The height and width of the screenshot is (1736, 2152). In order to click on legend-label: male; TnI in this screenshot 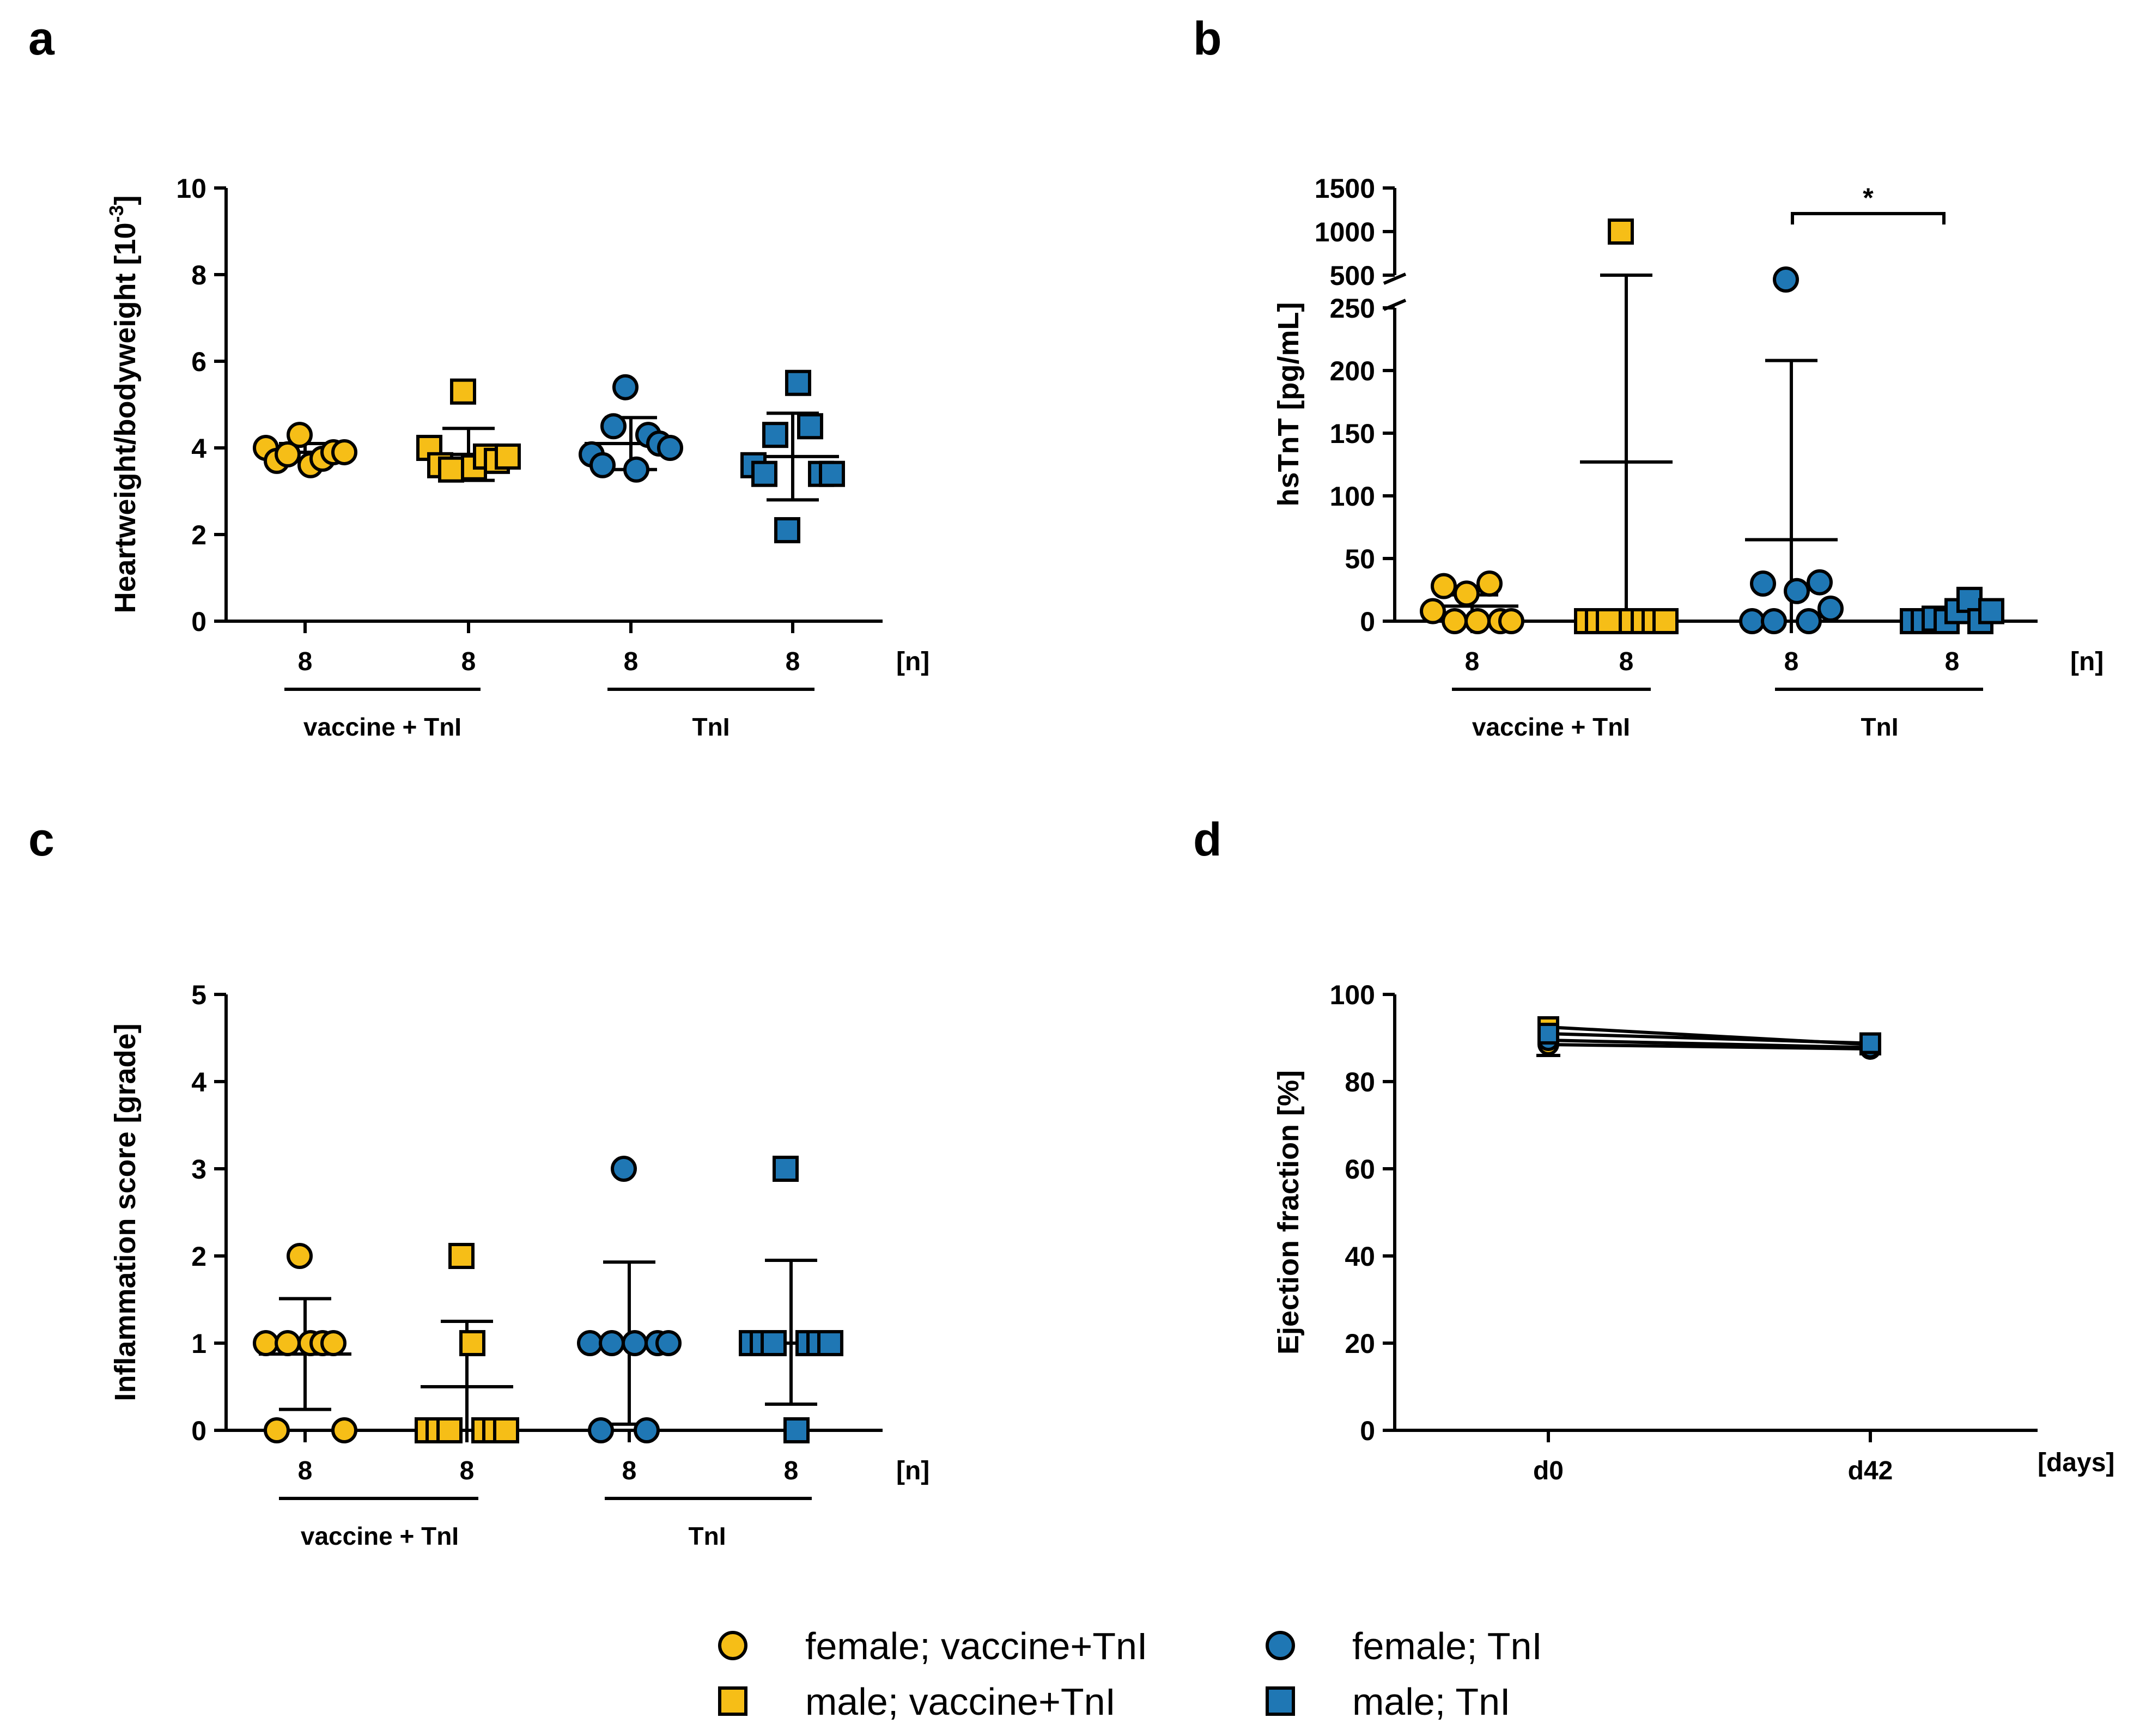, I will do `click(1431, 1701)`.